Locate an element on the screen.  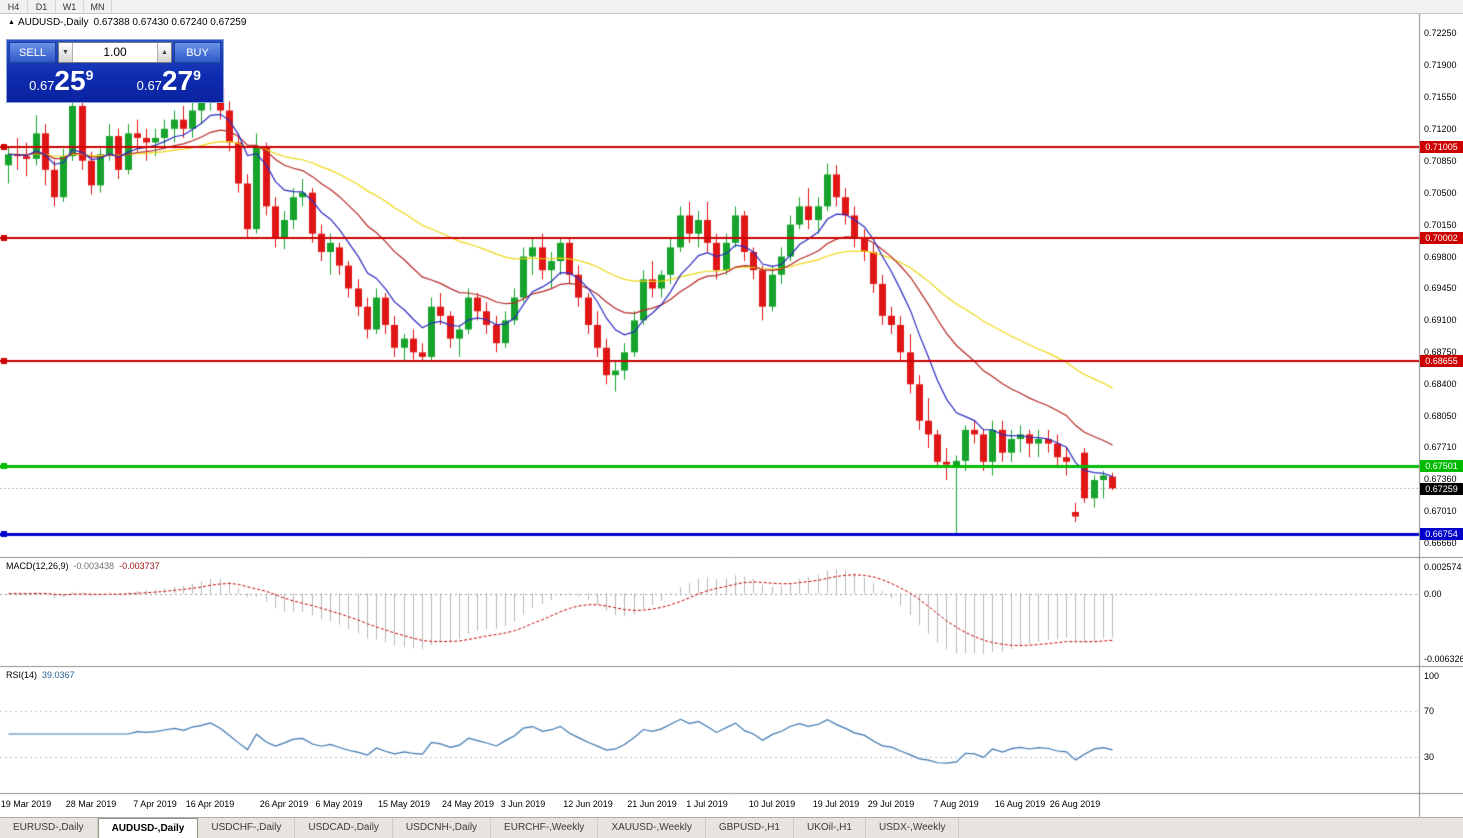
sell-button: SELL is located at coordinates (32, 52).